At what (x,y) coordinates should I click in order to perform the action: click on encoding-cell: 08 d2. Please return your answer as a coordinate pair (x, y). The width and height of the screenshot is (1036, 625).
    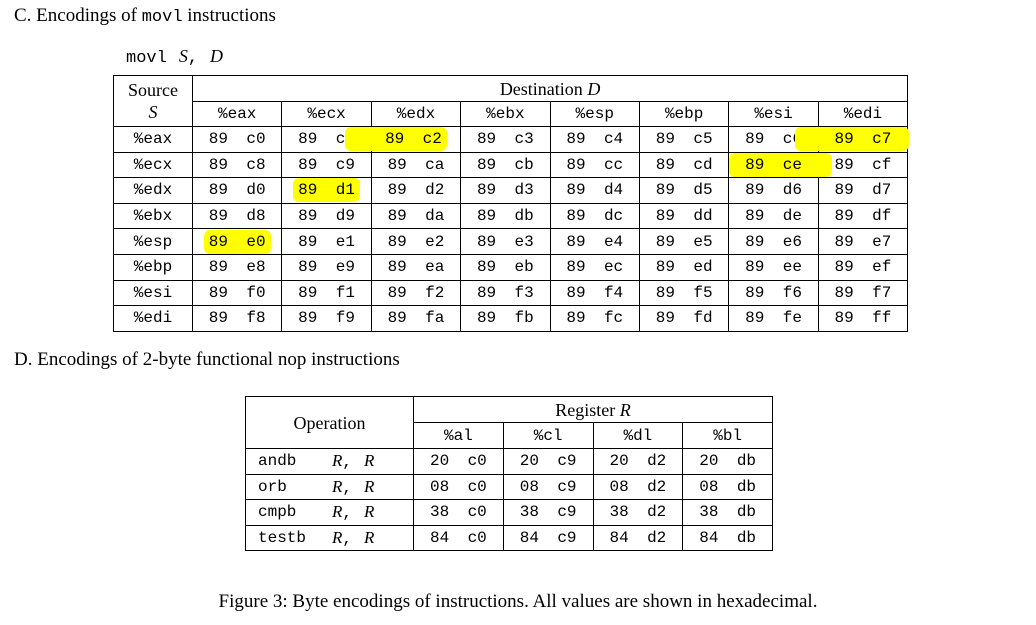
    Looking at the image, I should click on (638, 486).